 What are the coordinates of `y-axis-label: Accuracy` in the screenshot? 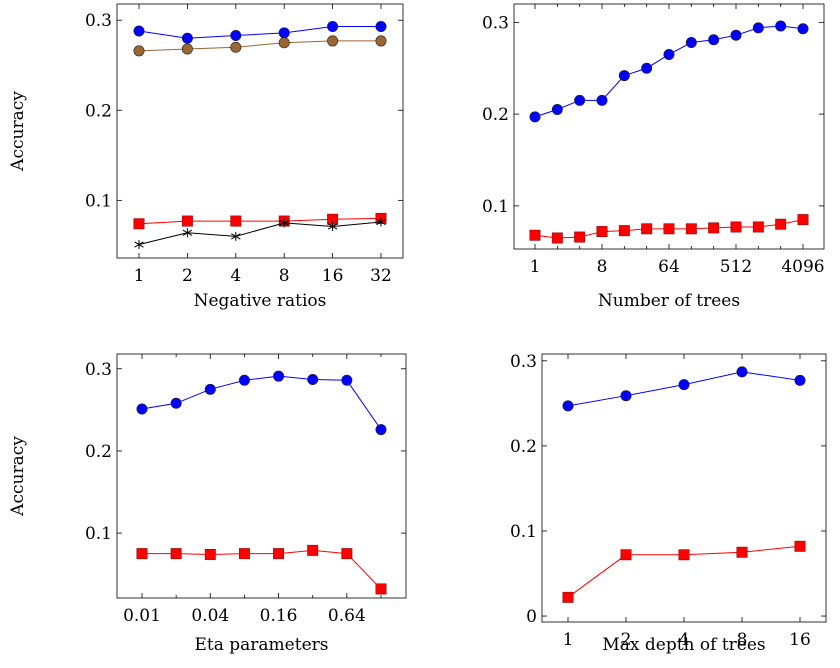 It's located at (18, 476).